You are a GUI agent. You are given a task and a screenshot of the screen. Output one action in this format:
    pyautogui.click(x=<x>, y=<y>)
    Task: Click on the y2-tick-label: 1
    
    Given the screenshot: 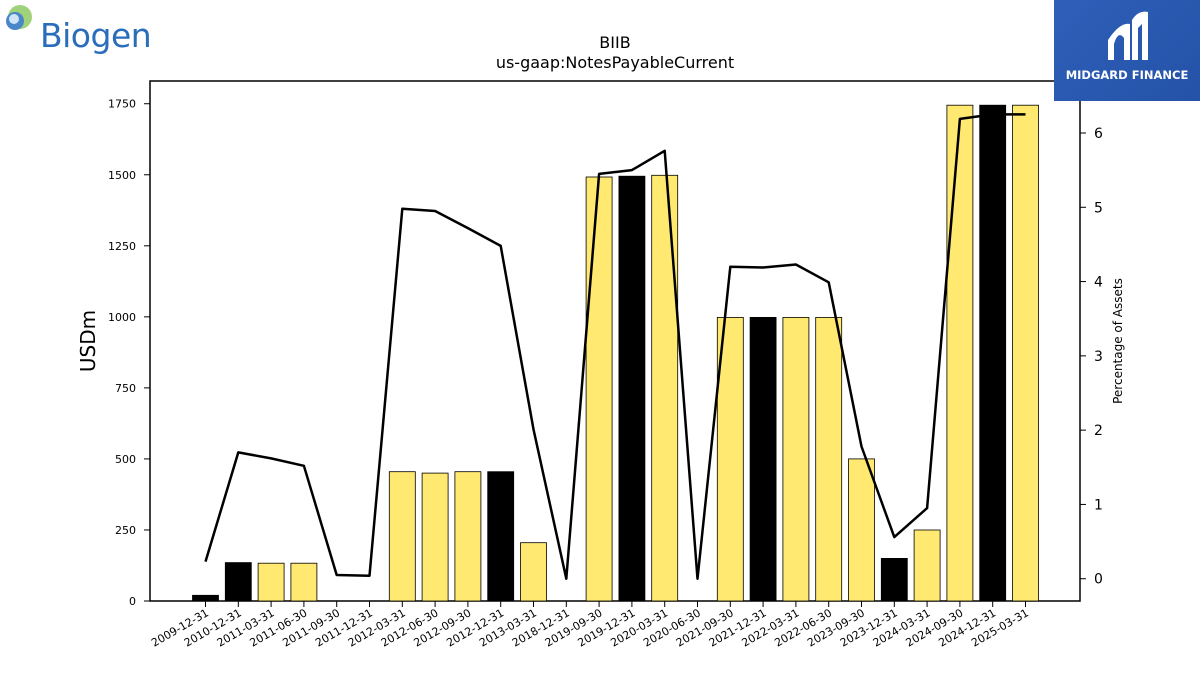 What is the action you would take?
    pyautogui.click(x=1098, y=505)
    